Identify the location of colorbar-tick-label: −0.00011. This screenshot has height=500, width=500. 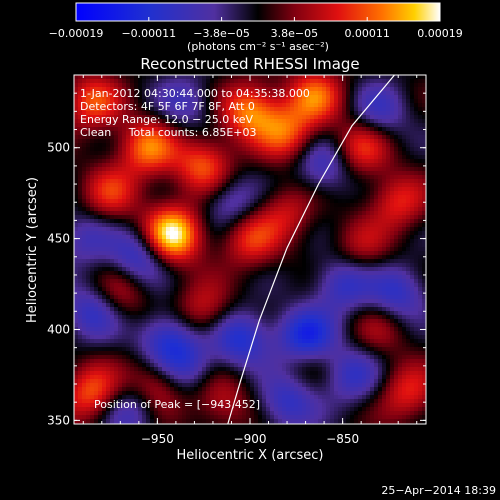
(148, 33).